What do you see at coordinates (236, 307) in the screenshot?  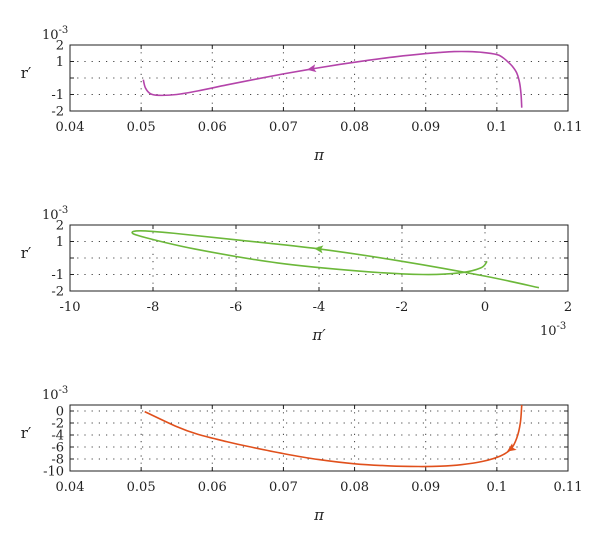 I see `x-tick-label: -6` at bounding box center [236, 307].